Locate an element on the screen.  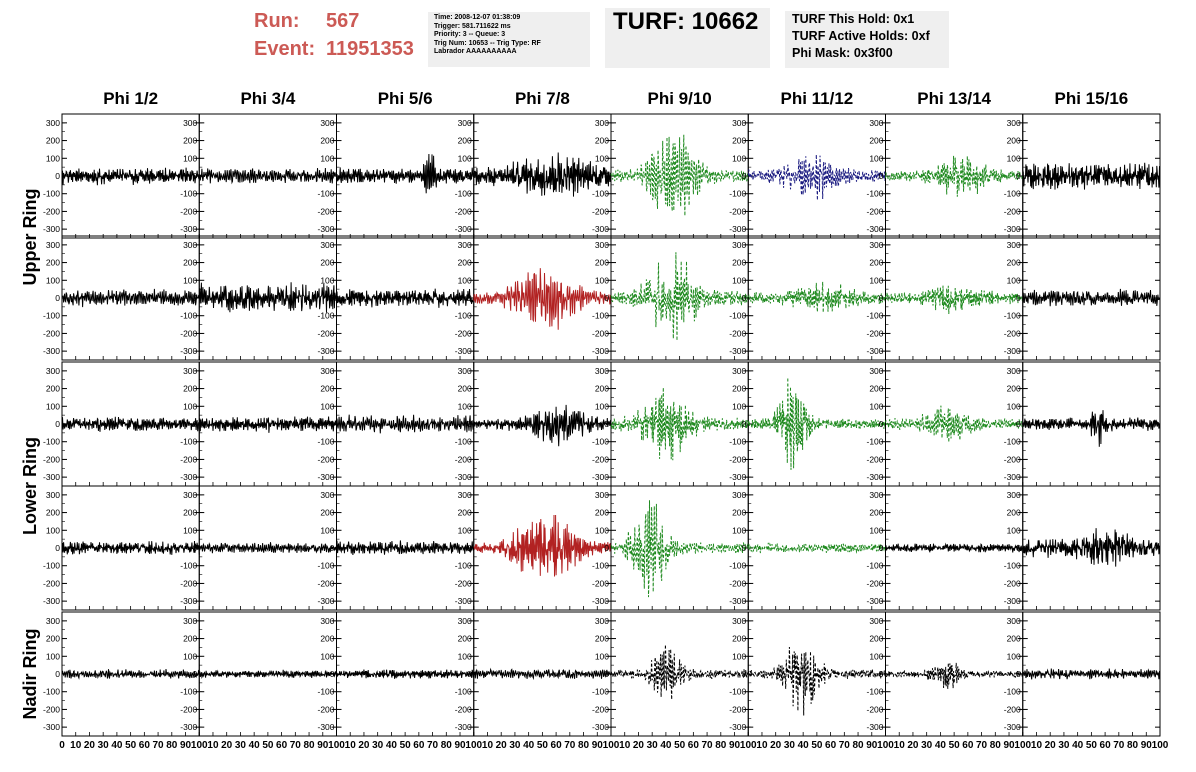
column-title: Phi 9/10 is located at coordinates (679, 98).